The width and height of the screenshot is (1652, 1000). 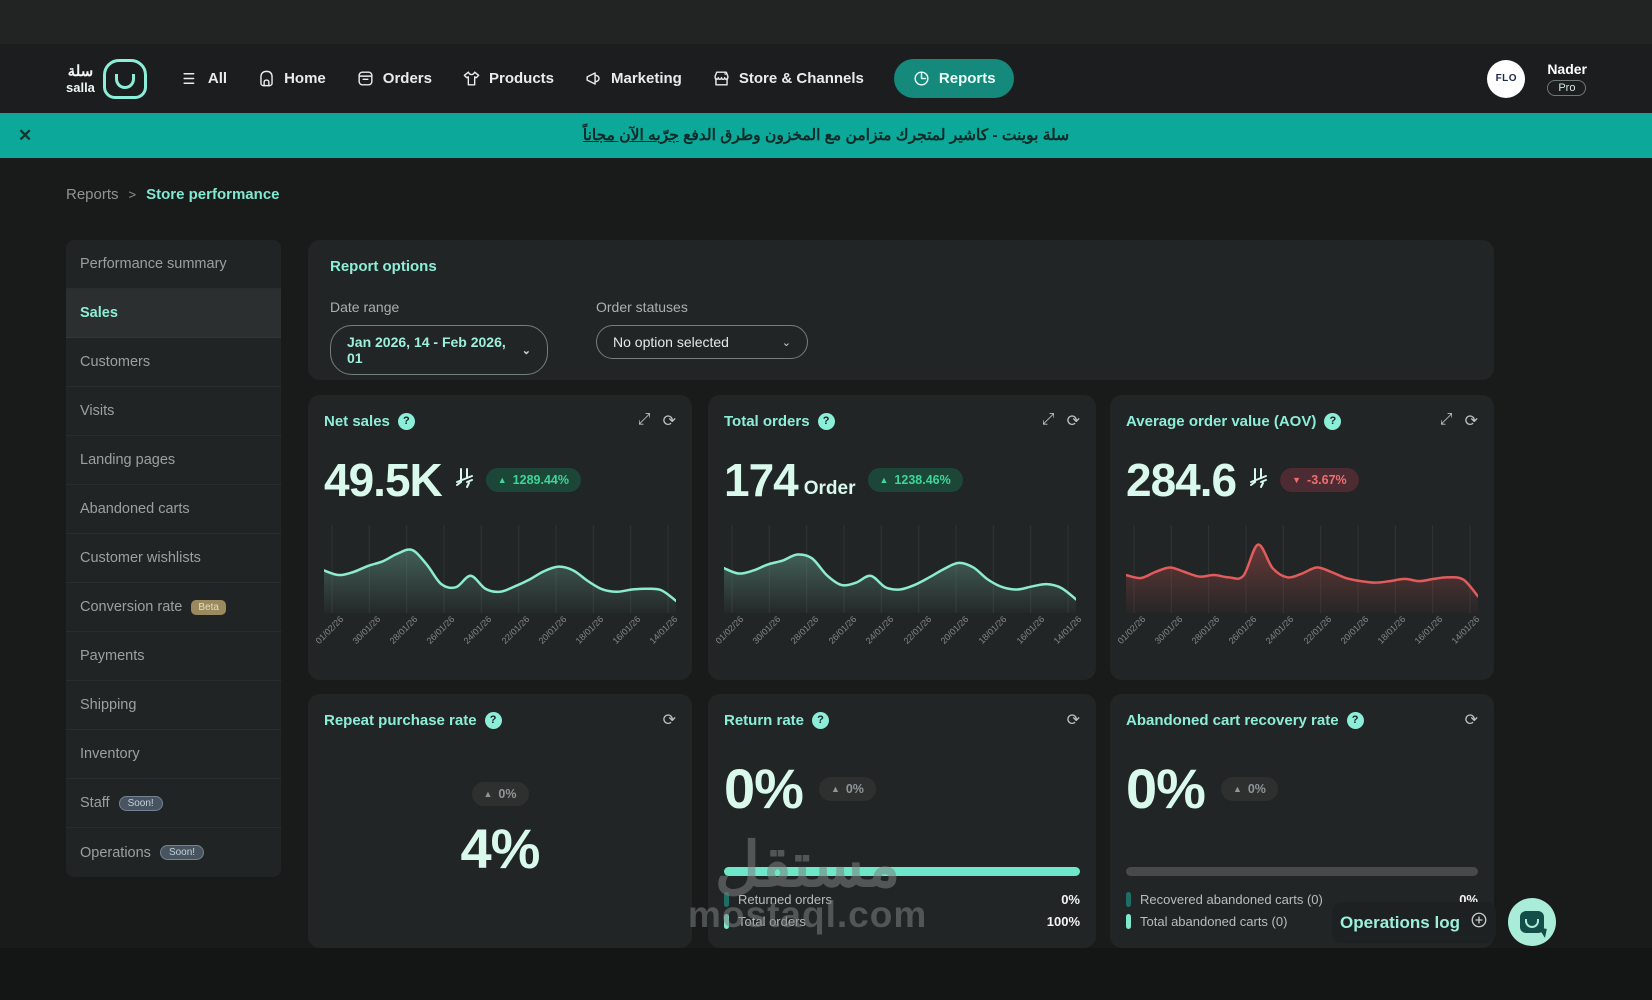 What do you see at coordinates (1532, 922) in the screenshot?
I see `support-chat-button` at bounding box center [1532, 922].